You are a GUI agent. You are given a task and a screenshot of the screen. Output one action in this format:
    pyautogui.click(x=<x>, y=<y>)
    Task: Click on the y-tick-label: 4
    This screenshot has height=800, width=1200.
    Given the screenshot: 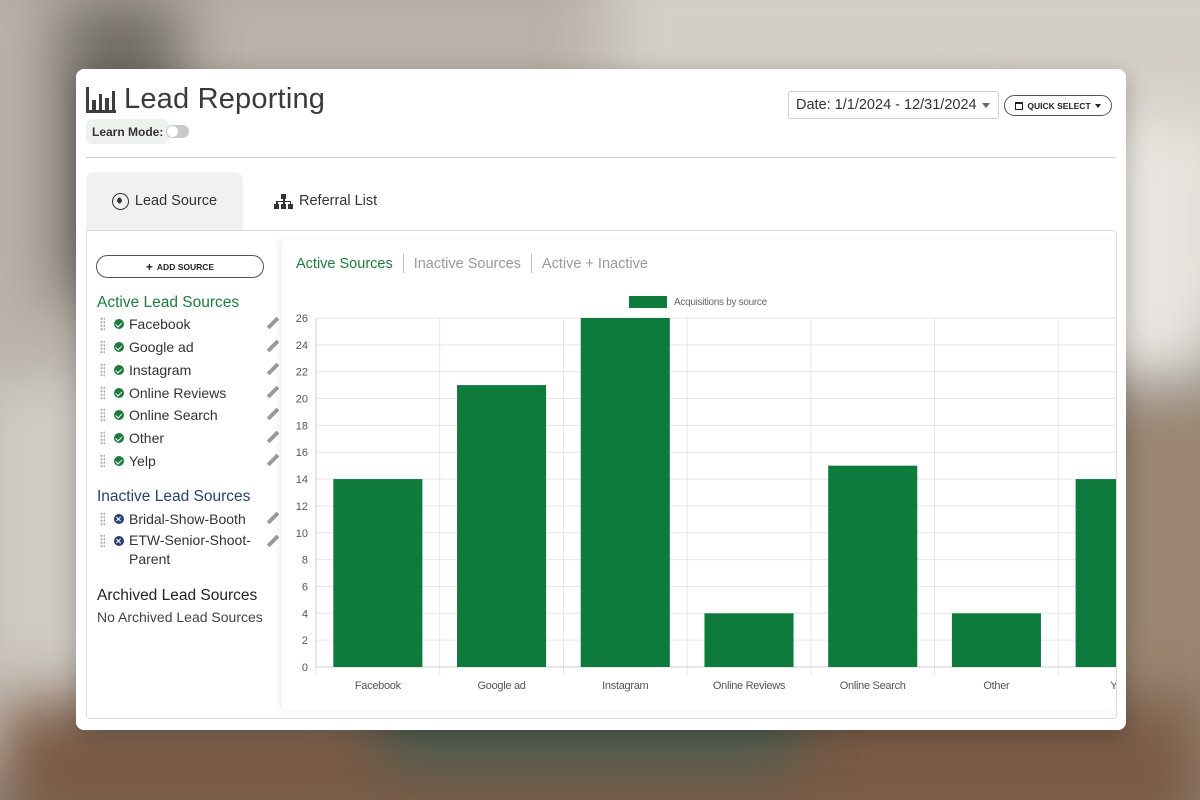 What is the action you would take?
    pyautogui.click(x=305, y=614)
    